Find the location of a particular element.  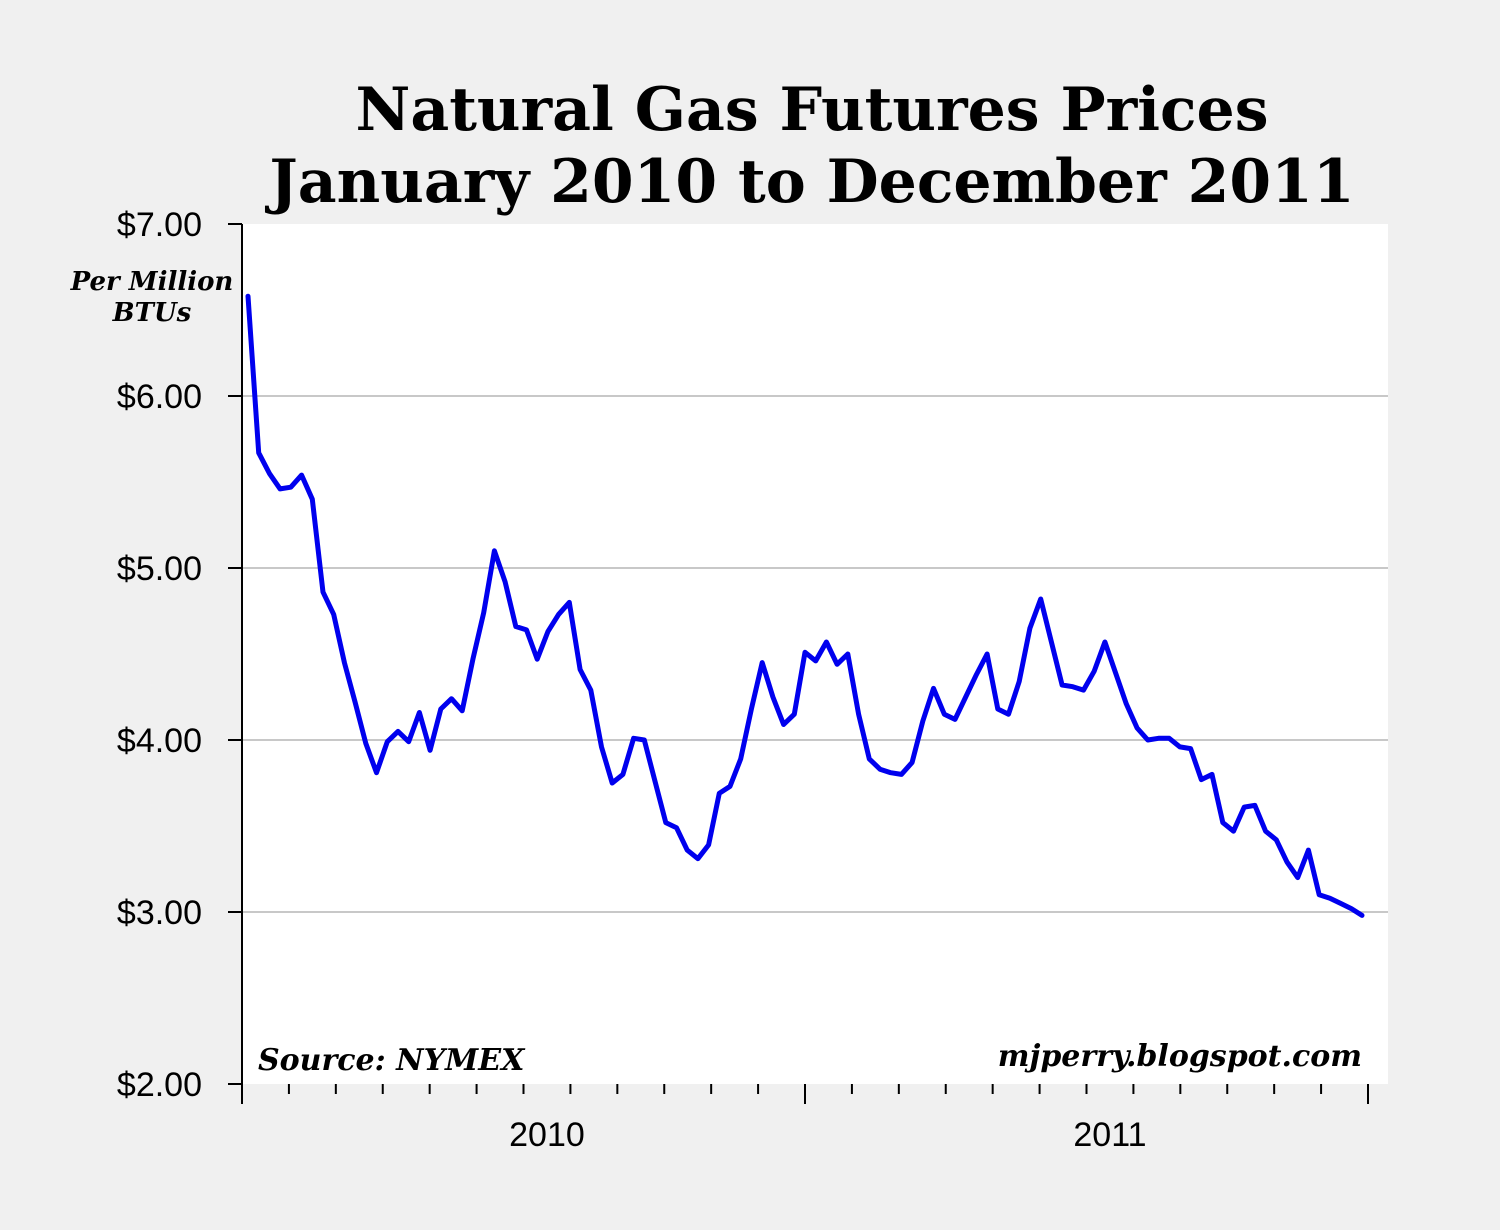

y-tick-labels: $7.00 $6.00 $5.00 $4.00 $3.00 $2.00 is located at coordinates (159, 655).